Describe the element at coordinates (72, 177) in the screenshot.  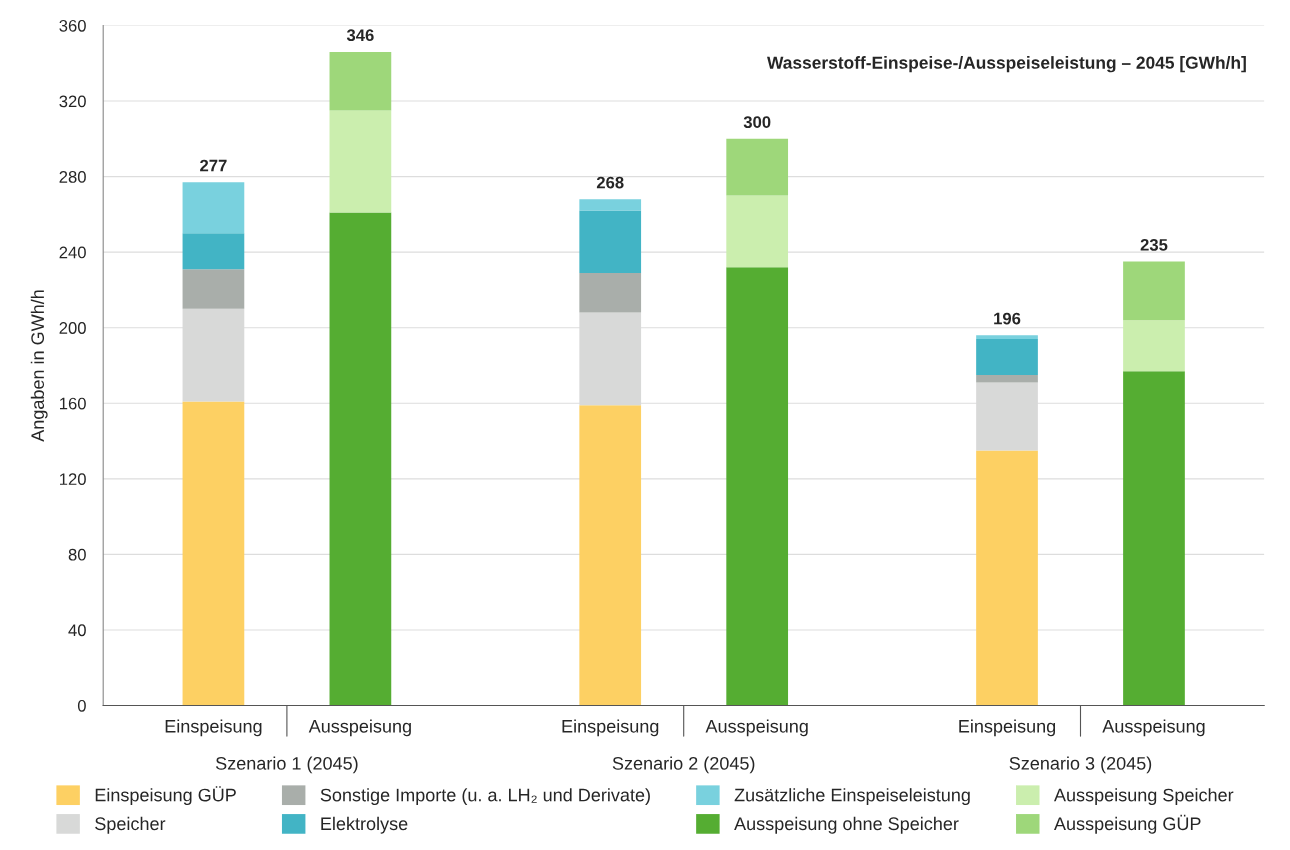
I see `y-tick-label: 280` at that location.